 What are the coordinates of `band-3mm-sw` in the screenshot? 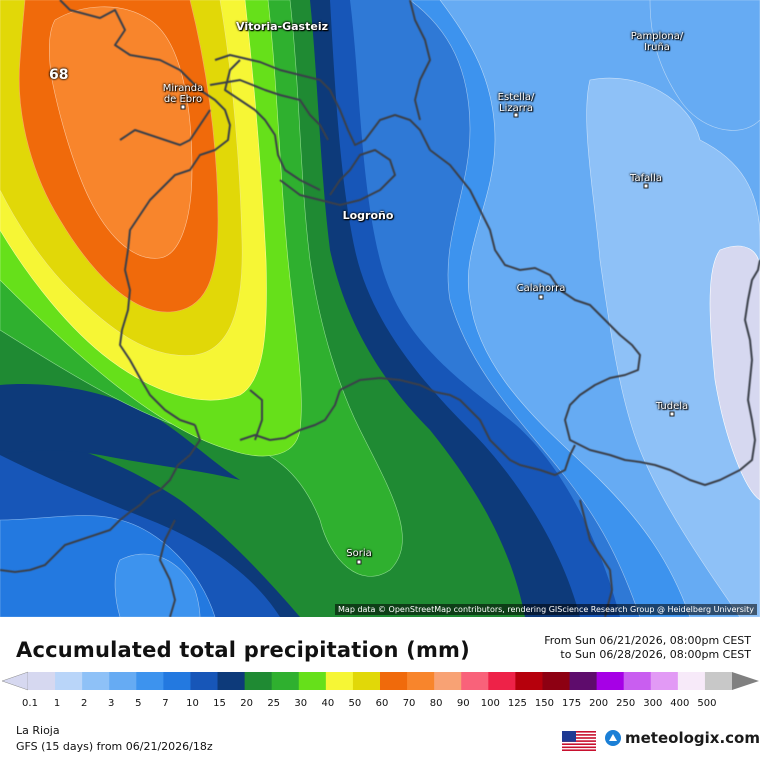 It's located at (157, 585).